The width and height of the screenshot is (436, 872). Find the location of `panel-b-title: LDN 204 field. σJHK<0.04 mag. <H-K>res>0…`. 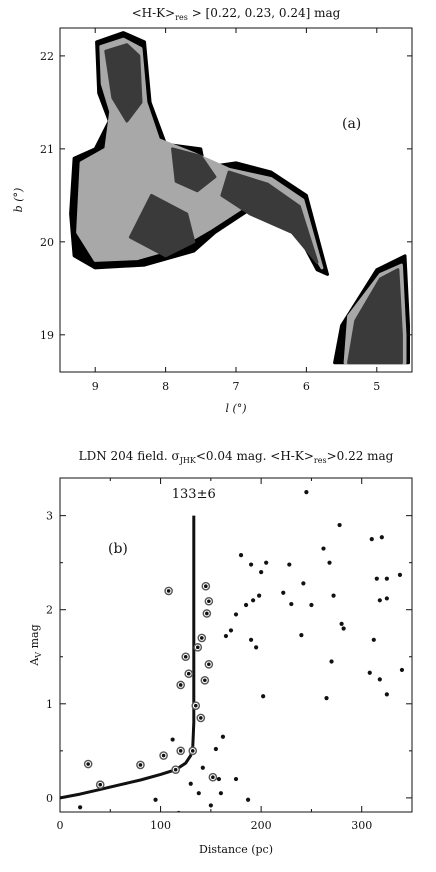

panel-b-title: LDN 204 field. σJHK<0.04 mag. <H-K>res>0… is located at coordinates (236, 457).